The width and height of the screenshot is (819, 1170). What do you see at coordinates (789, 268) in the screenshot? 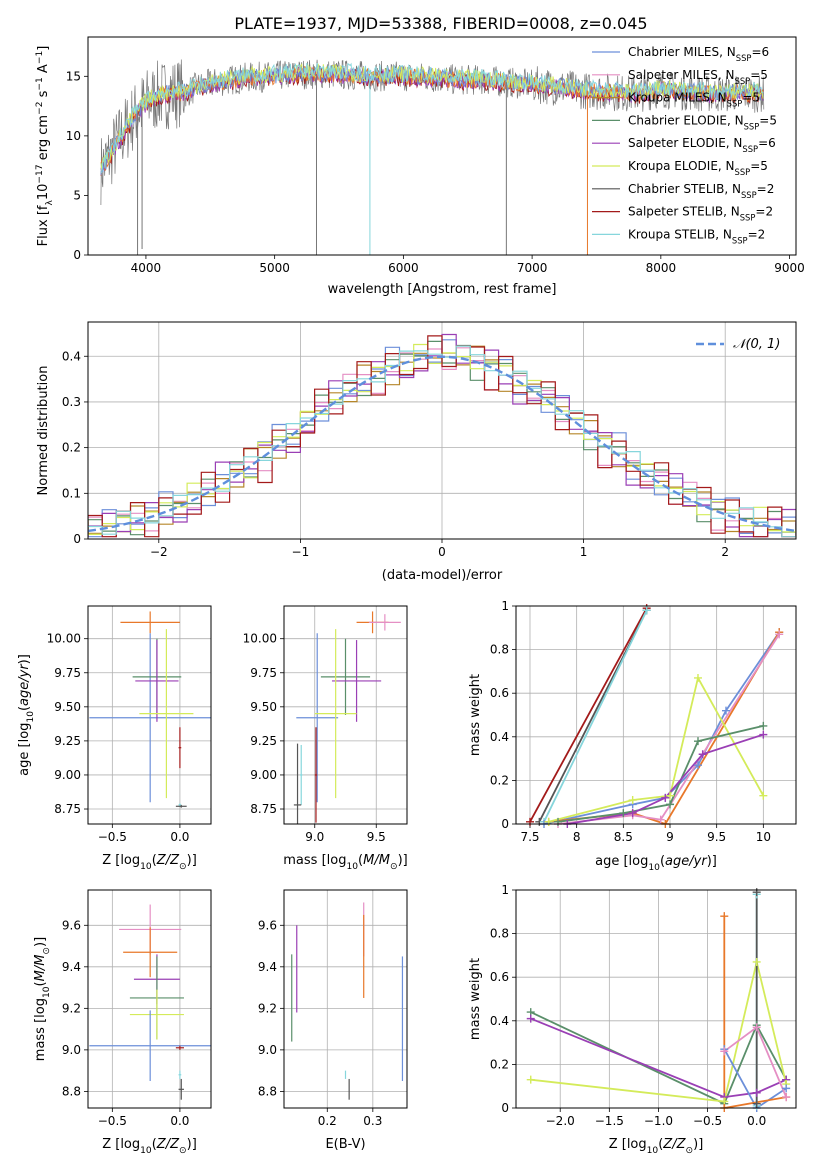
I see `x-tick-label: 9000` at bounding box center [789, 268].